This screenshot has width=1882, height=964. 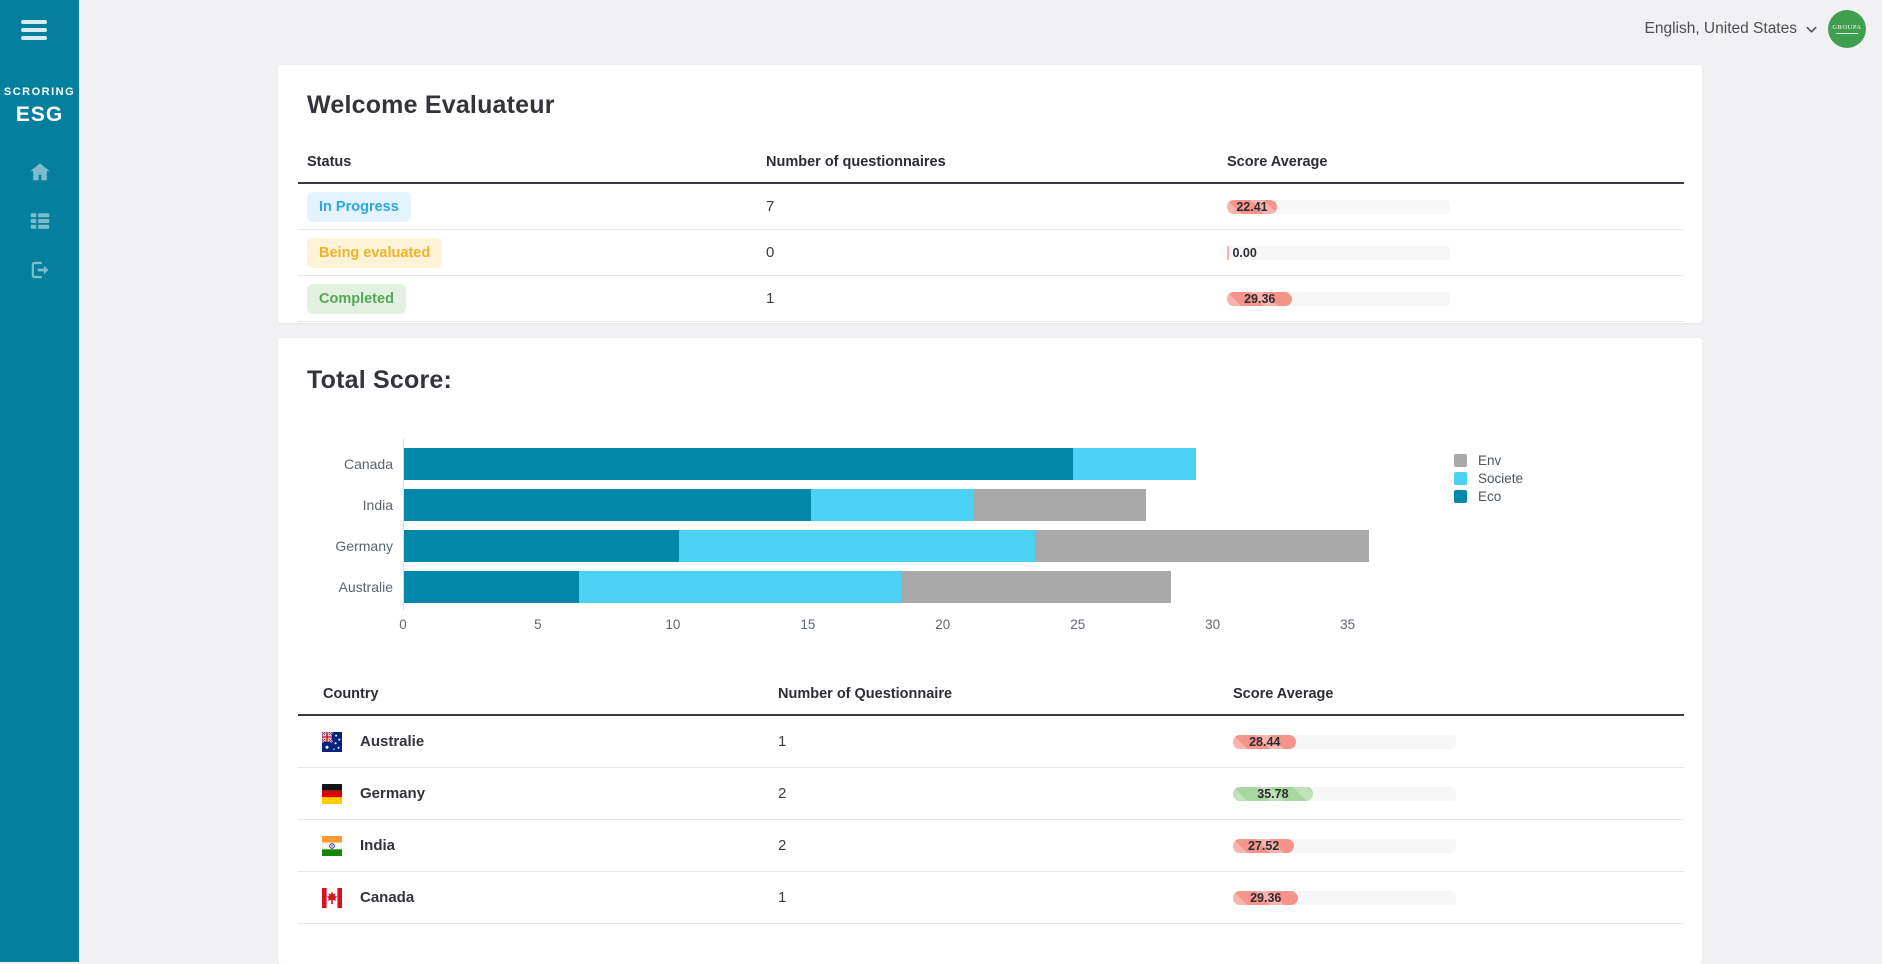 What do you see at coordinates (991, 207) in the screenshot?
I see `table-row: In Progress 7 22.41` at bounding box center [991, 207].